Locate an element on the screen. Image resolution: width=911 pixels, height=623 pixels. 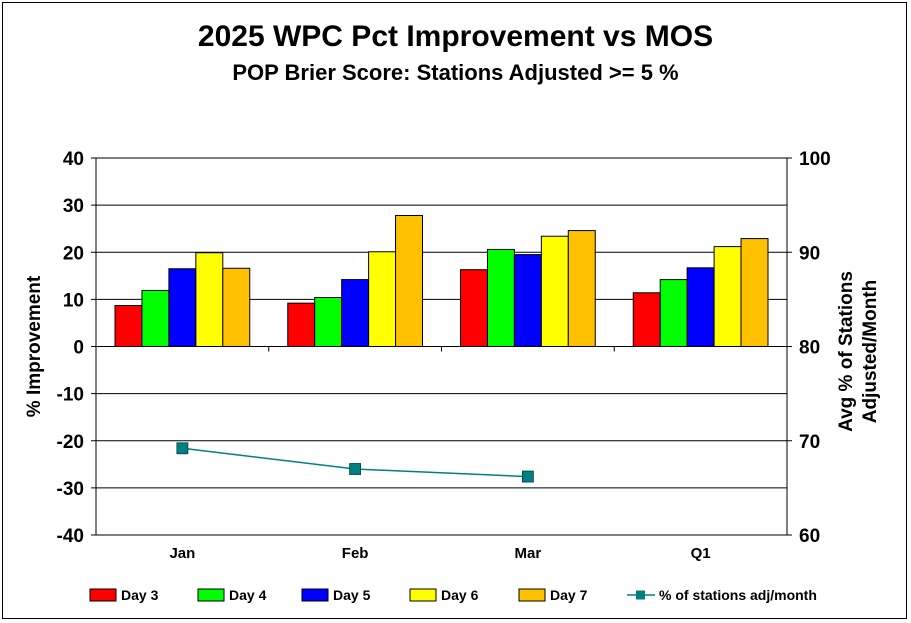
bar-day-6-mar is located at coordinates (554, 291).